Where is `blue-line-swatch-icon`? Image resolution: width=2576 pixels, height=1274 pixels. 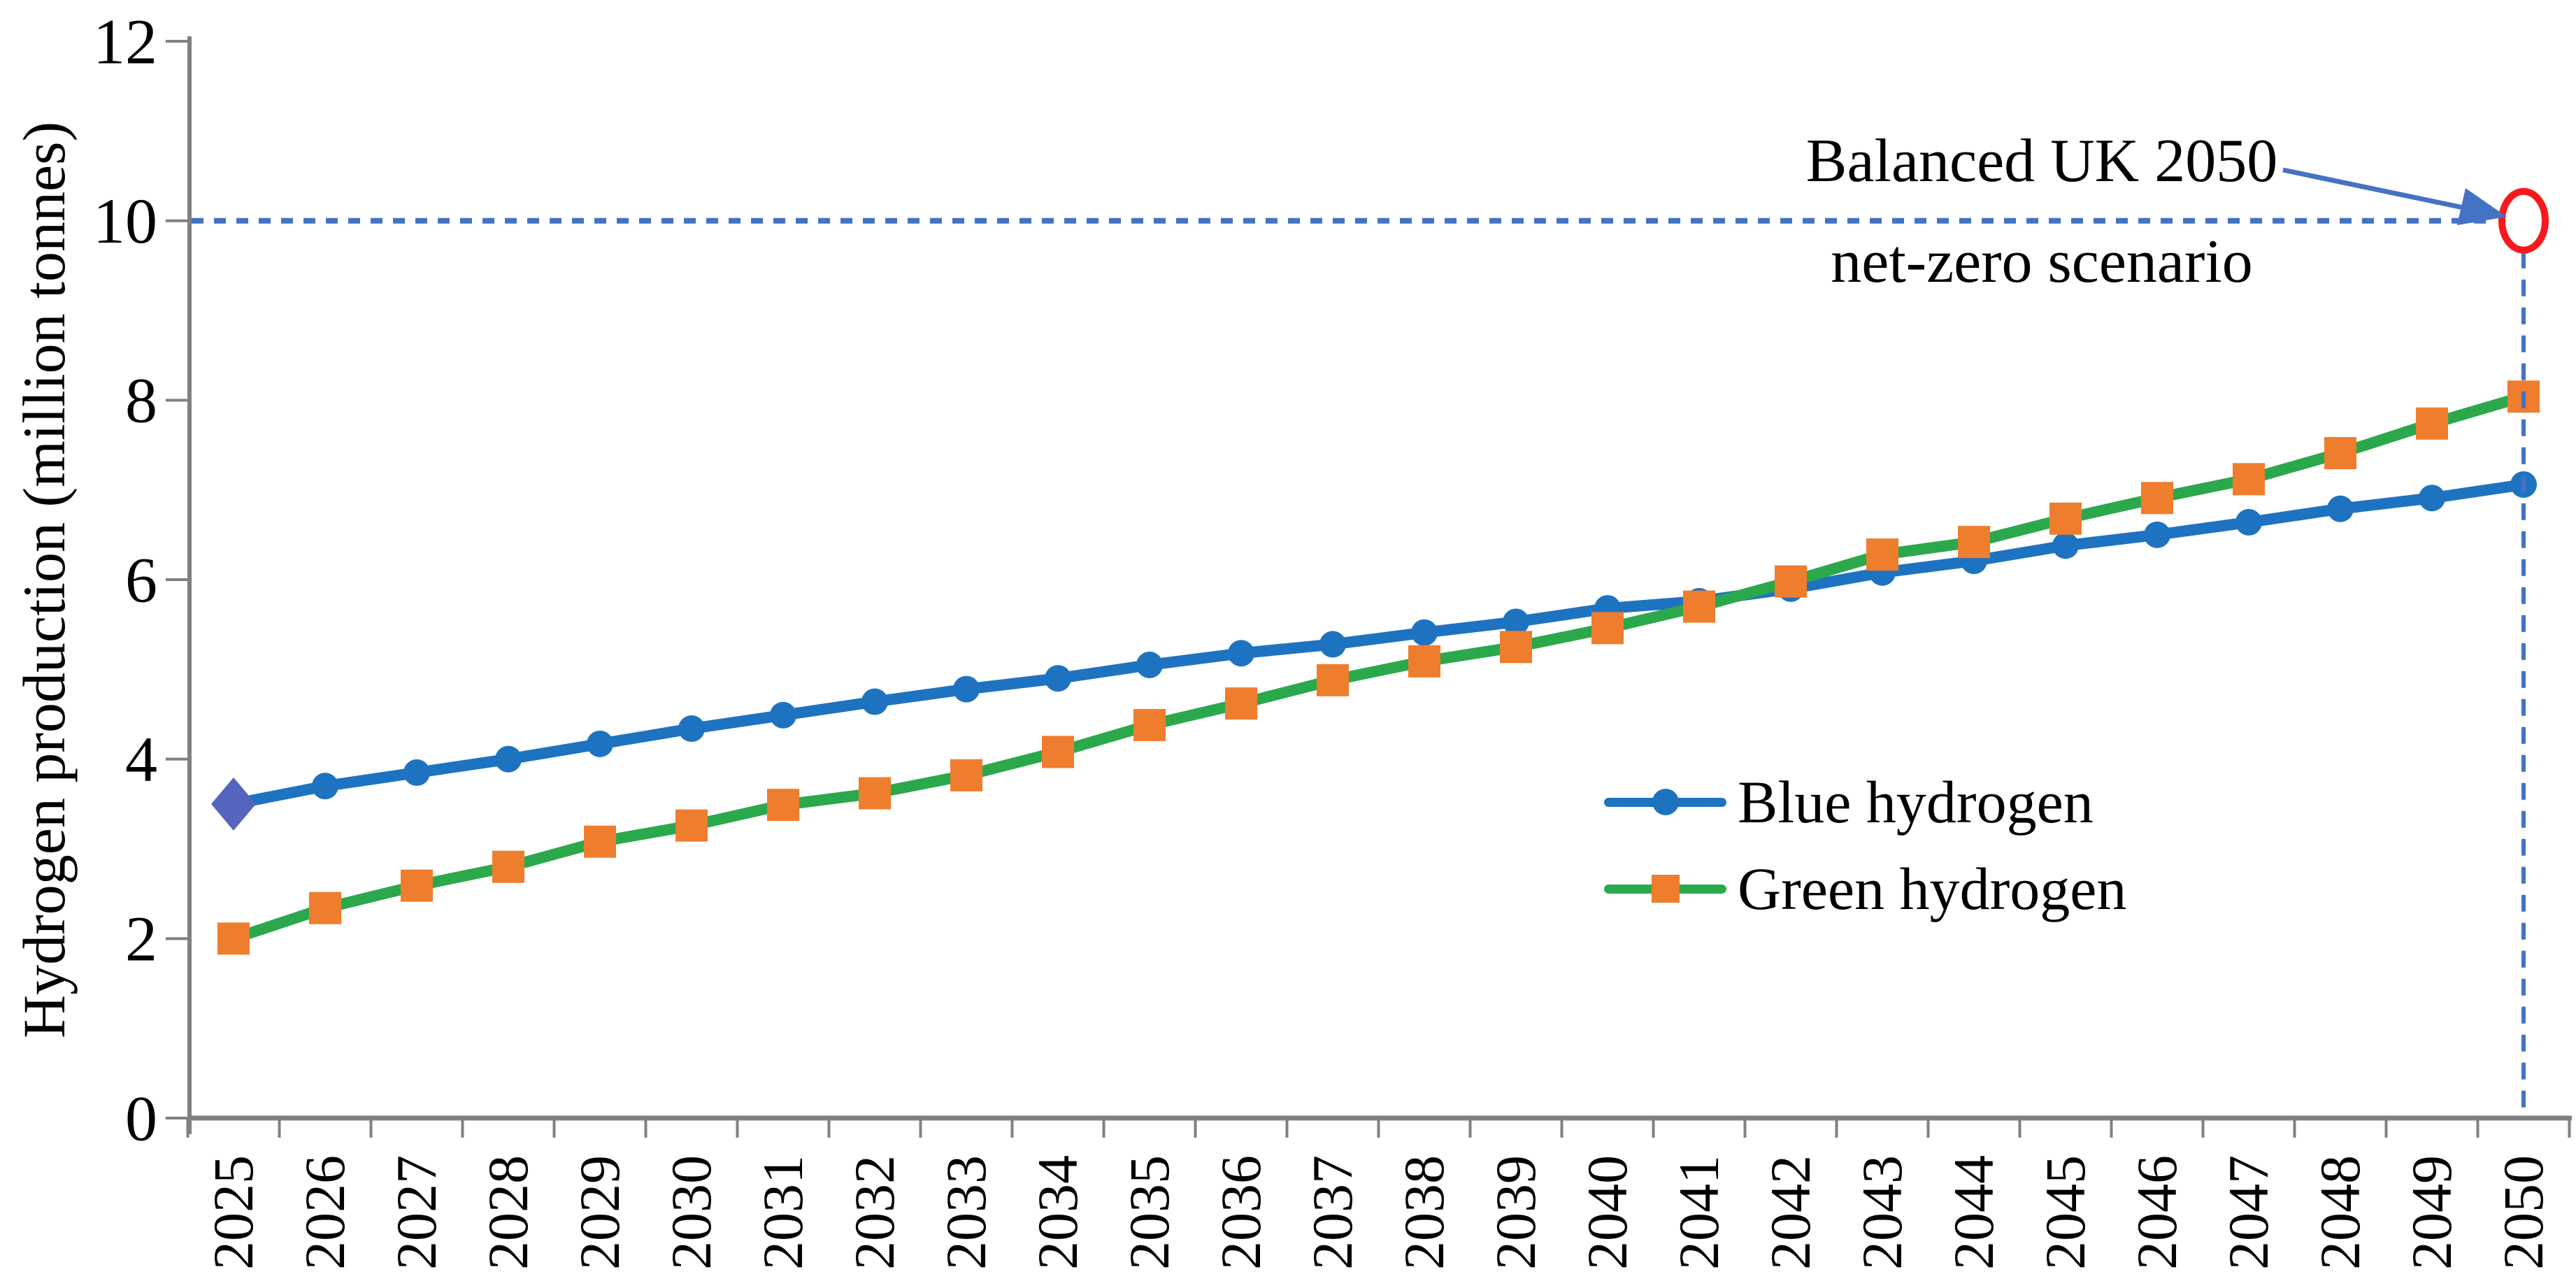
blue-line-swatch-icon is located at coordinates (1665, 802).